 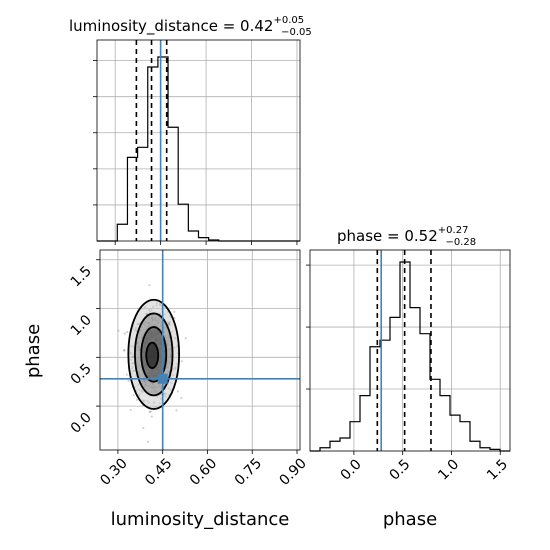 What do you see at coordinates (203, 472) in the screenshot?
I see `x-tick-label: 0.60` at bounding box center [203, 472].